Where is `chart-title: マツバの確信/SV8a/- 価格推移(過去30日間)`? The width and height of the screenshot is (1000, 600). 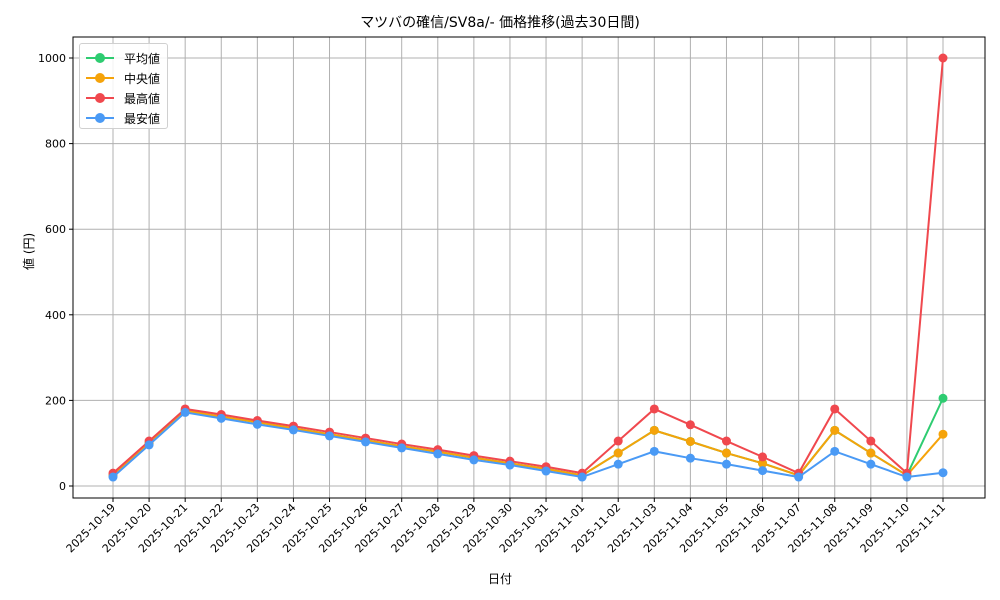
chart-title: マツバの確信/SV8a/- 価格推移(過去30日間) is located at coordinates (500, 23).